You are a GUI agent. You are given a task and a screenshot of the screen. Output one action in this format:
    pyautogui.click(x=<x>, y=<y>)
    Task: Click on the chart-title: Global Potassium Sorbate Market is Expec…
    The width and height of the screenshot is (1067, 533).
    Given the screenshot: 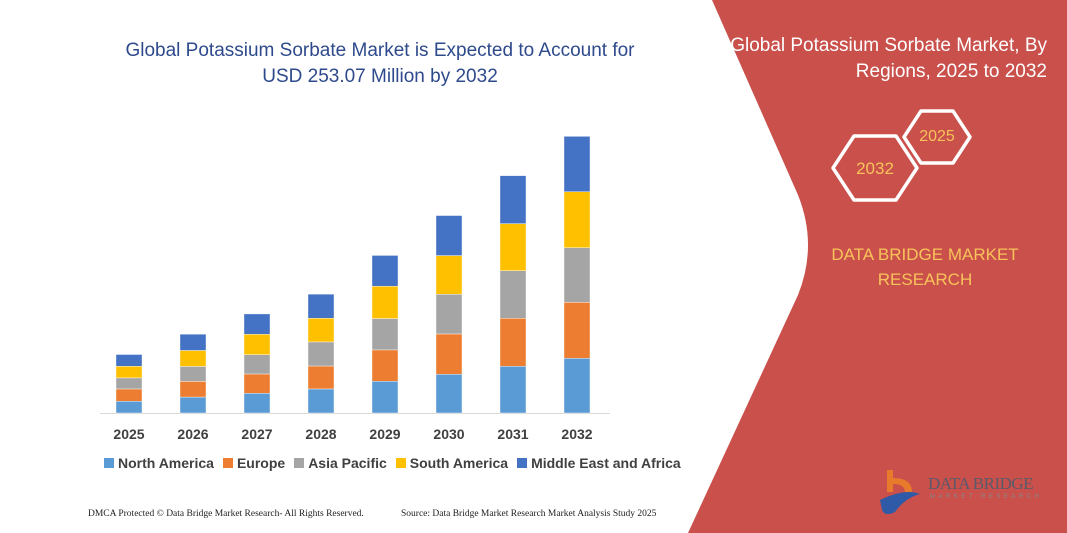 What is the action you would take?
    pyautogui.click(x=380, y=64)
    